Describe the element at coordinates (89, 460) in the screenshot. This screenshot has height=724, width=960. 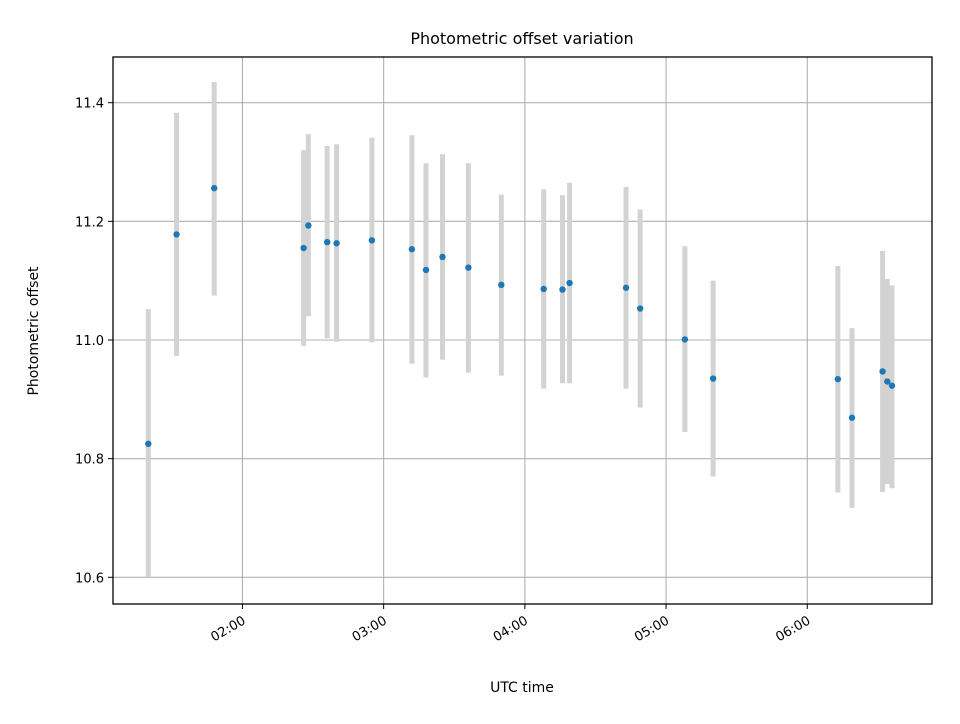
I see `y-tick-label: 10.8` at that location.